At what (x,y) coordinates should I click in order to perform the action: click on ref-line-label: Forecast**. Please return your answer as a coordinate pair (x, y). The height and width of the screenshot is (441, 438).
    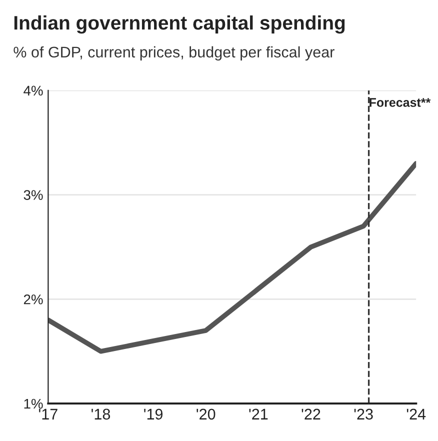
    Looking at the image, I should click on (400, 102).